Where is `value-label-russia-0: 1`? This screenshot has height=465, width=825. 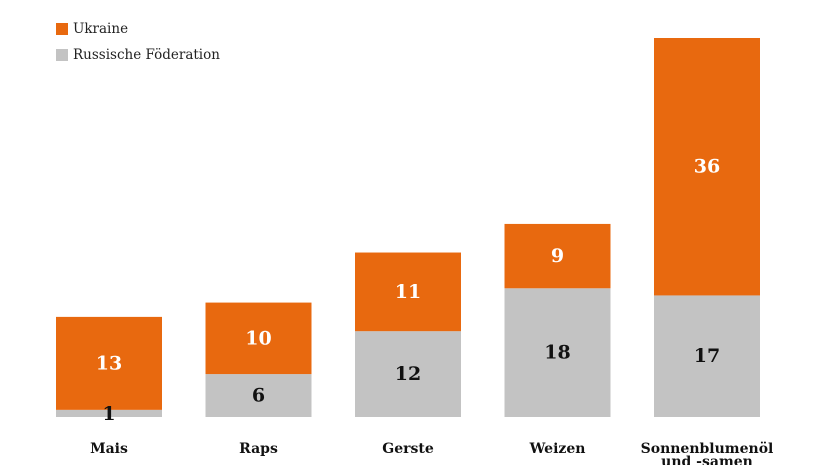 value-label-russia-0: 1 is located at coordinates (108, 414).